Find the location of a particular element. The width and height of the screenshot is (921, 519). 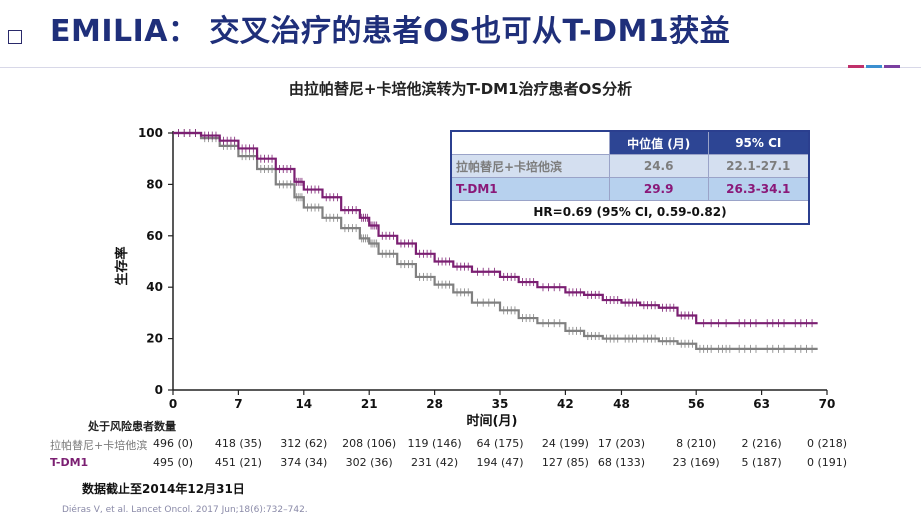

header-blank-cell is located at coordinates (530, 142).